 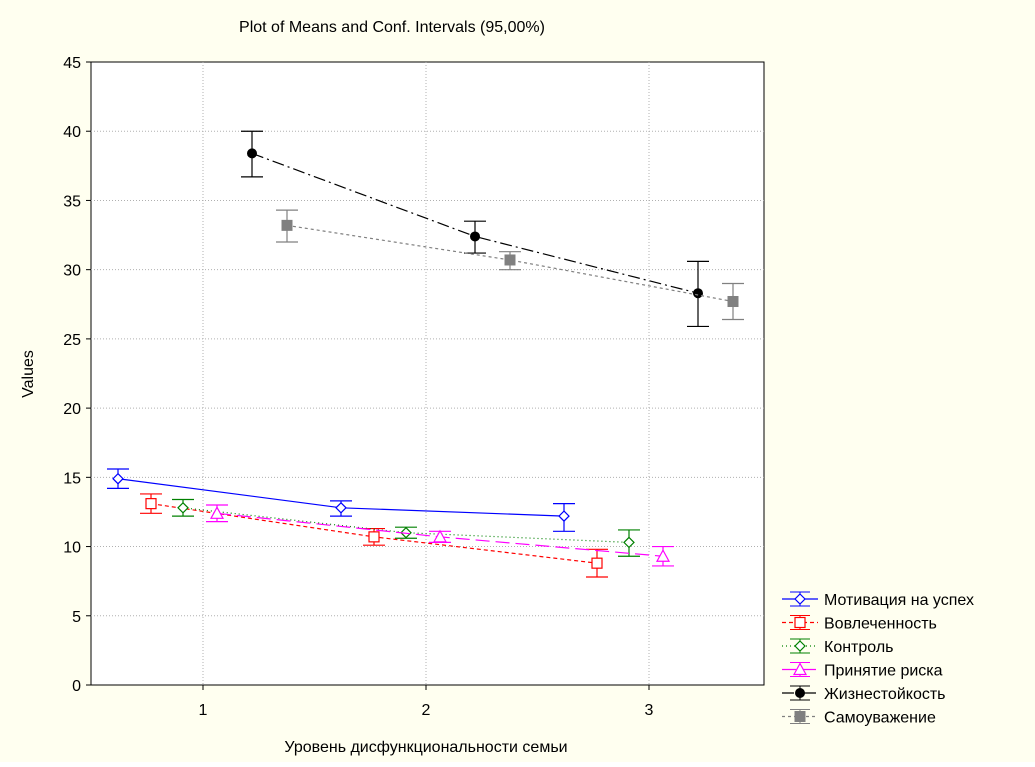 What do you see at coordinates (72, 132) in the screenshot?
I see `y-tick-label: 40` at bounding box center [72, 132].